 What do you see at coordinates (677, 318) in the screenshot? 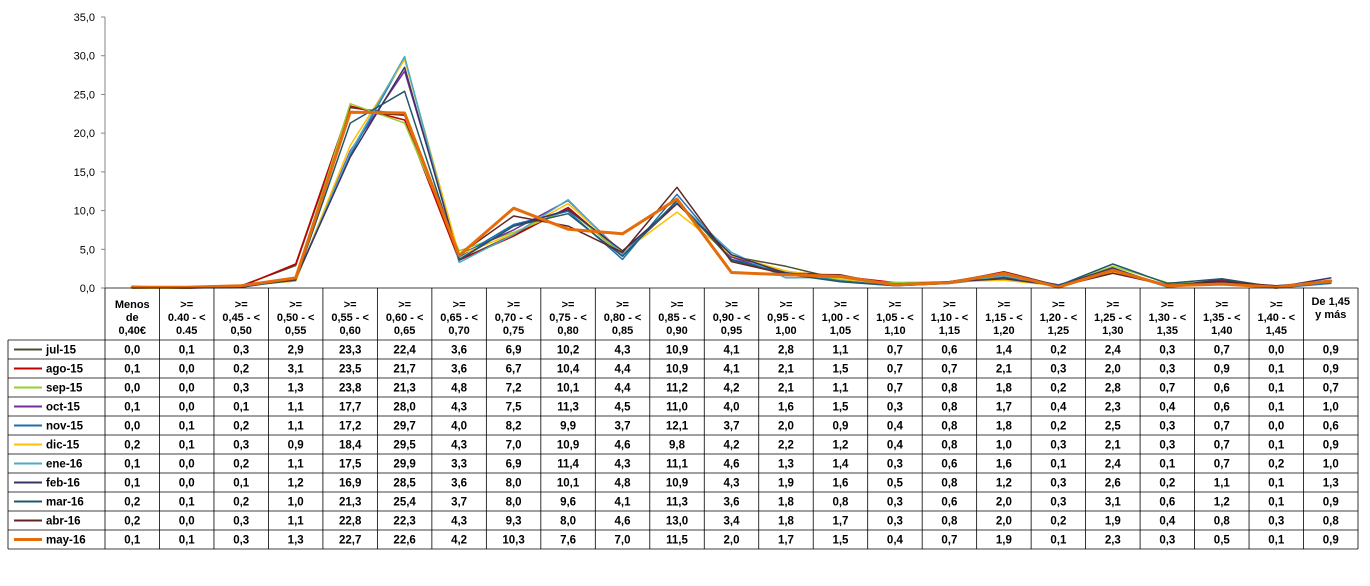
I see `x-category-label: 0,85 - <` at bounding box center [677, 318].